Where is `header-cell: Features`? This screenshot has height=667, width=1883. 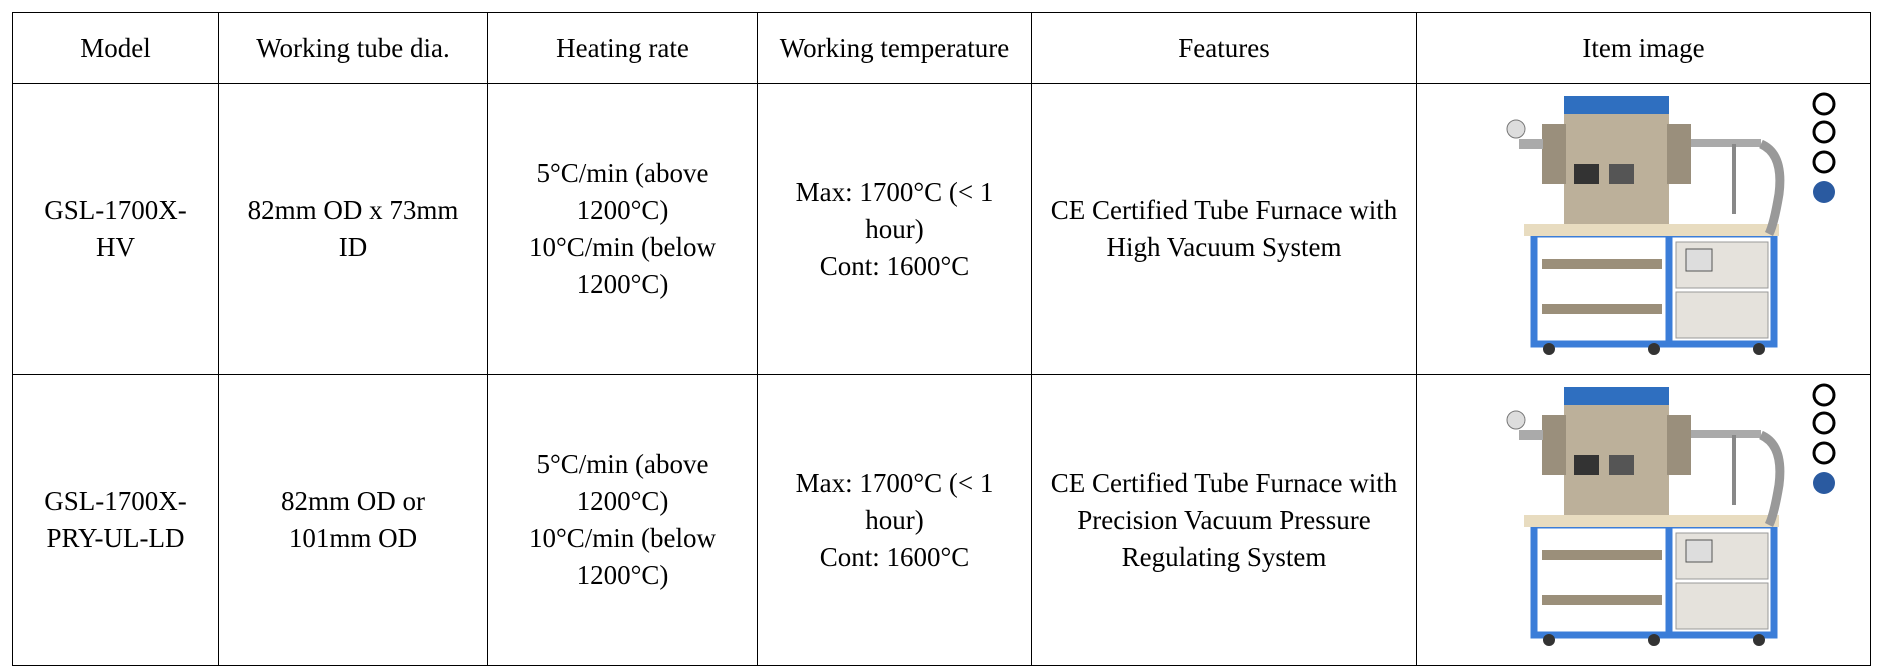
header-cell: Features is located at coordinates (1224, 48).